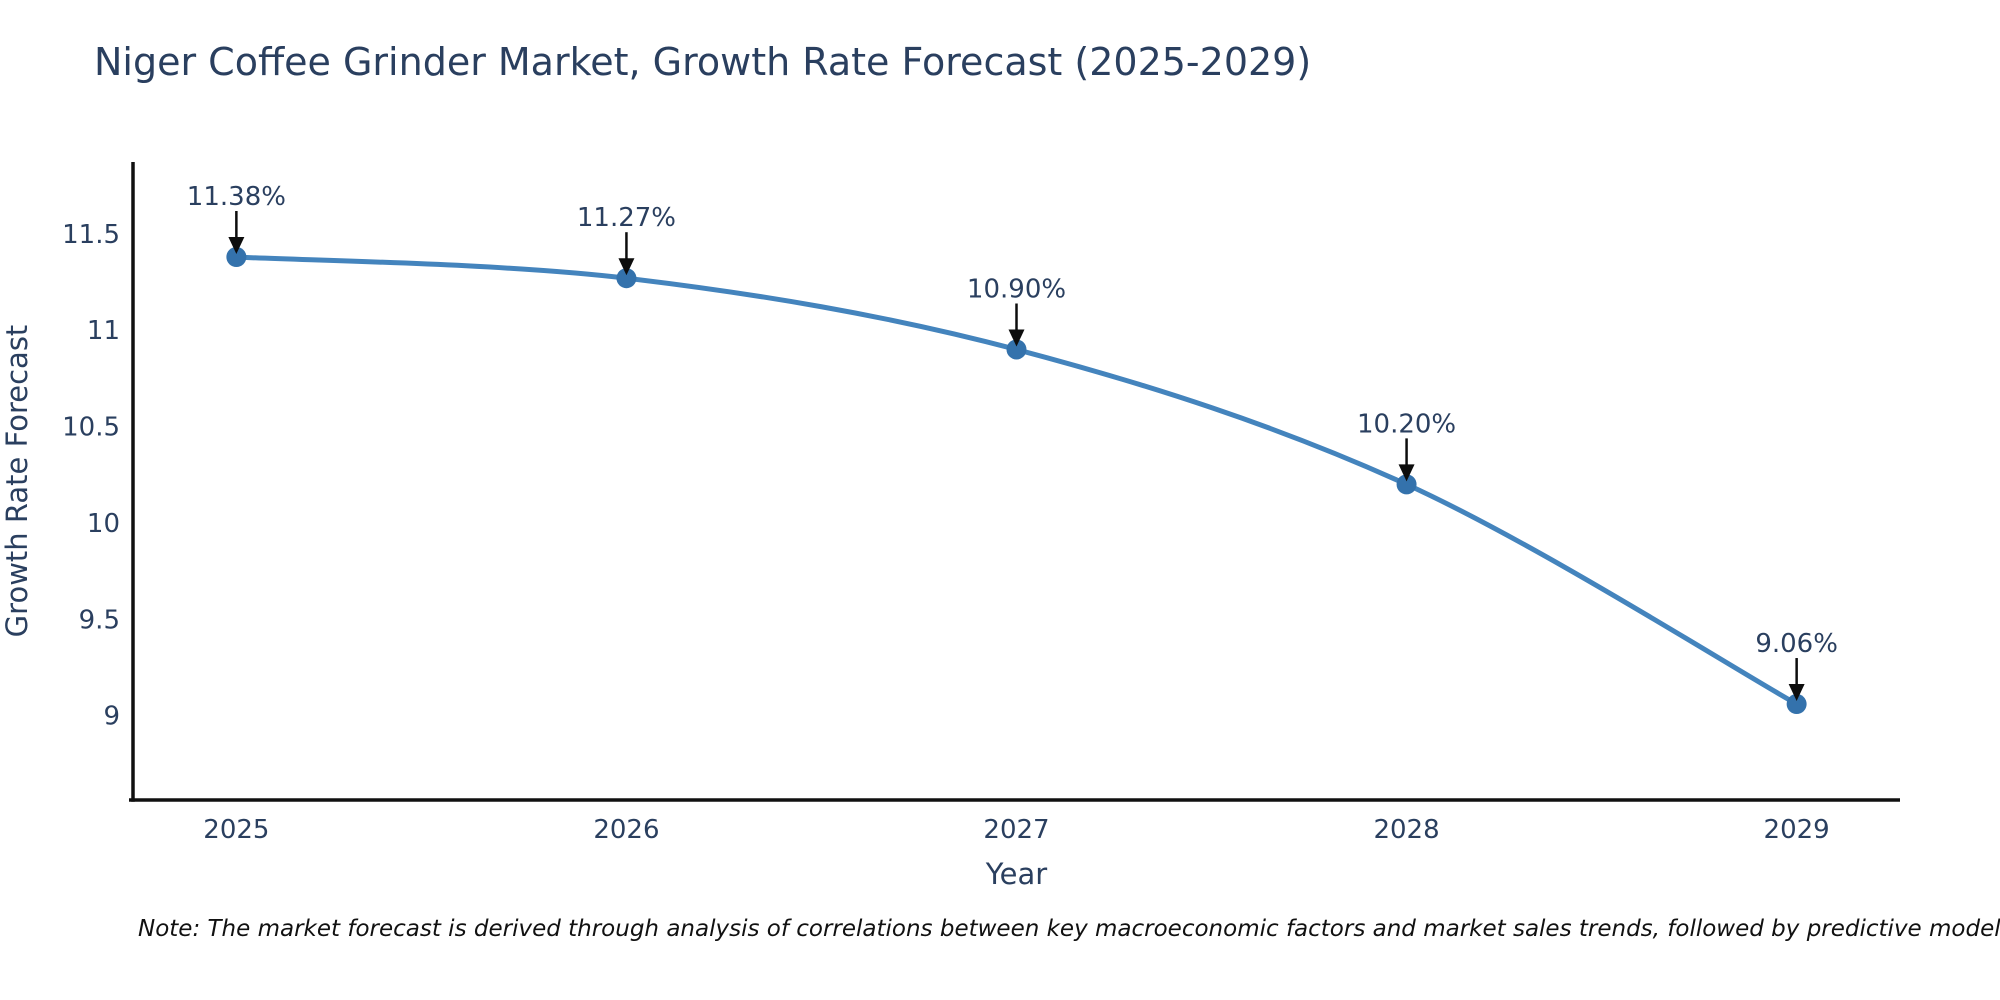  What do you see at coordinates (236, 197) in the screenshot?
I see `data-point-label: 11.38%` at bounding box center [236, 197].